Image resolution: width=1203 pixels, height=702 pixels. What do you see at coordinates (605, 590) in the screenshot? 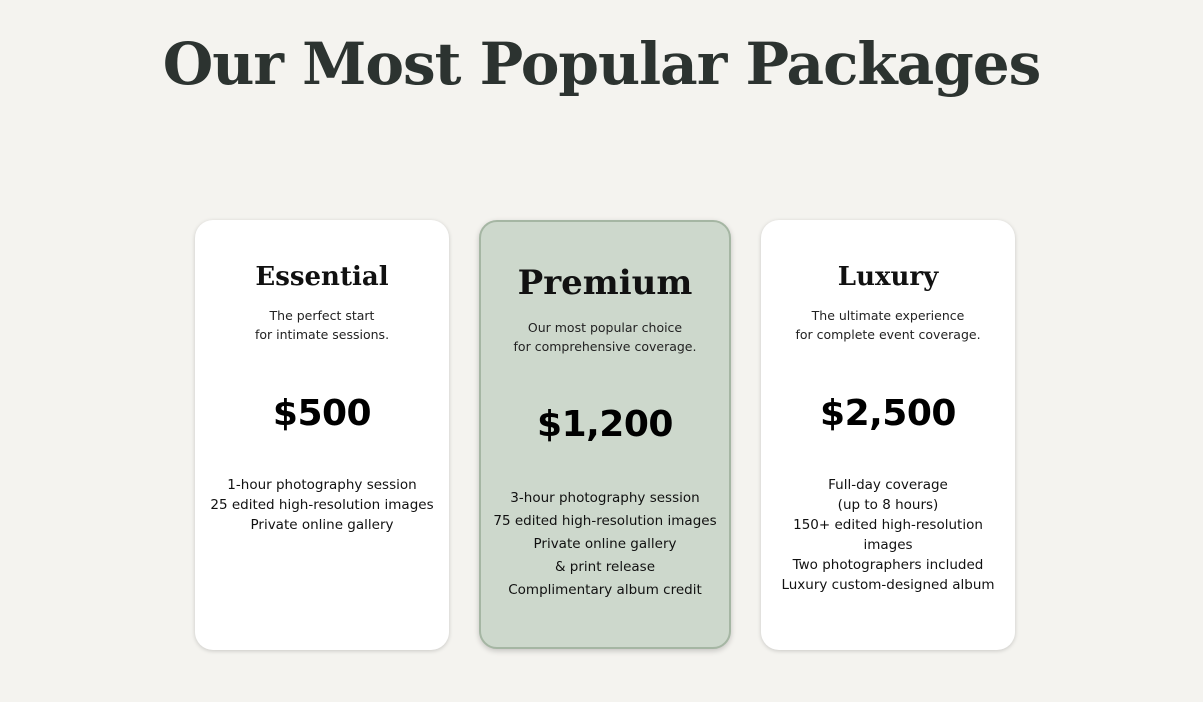
I see `feature-item: Complimentary album credit` at bounding box center [605, 590].